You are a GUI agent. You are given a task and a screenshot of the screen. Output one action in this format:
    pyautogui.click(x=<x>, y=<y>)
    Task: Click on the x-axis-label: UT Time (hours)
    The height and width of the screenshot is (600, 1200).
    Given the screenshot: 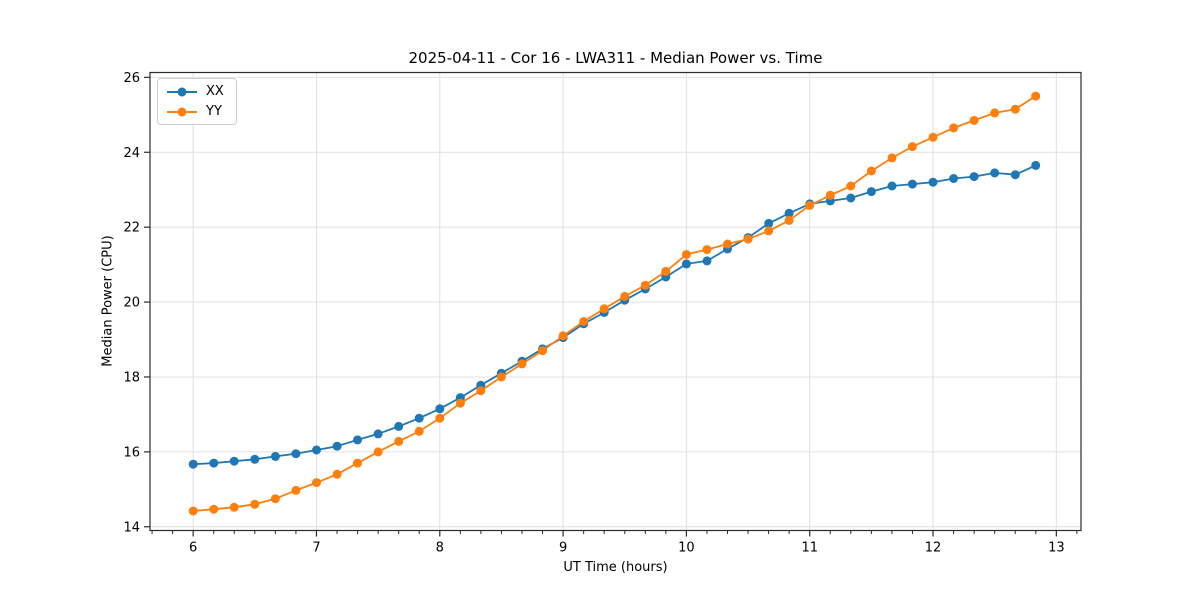 What is the action you would take?
    pyautogui.click(x=615, y=567)
    